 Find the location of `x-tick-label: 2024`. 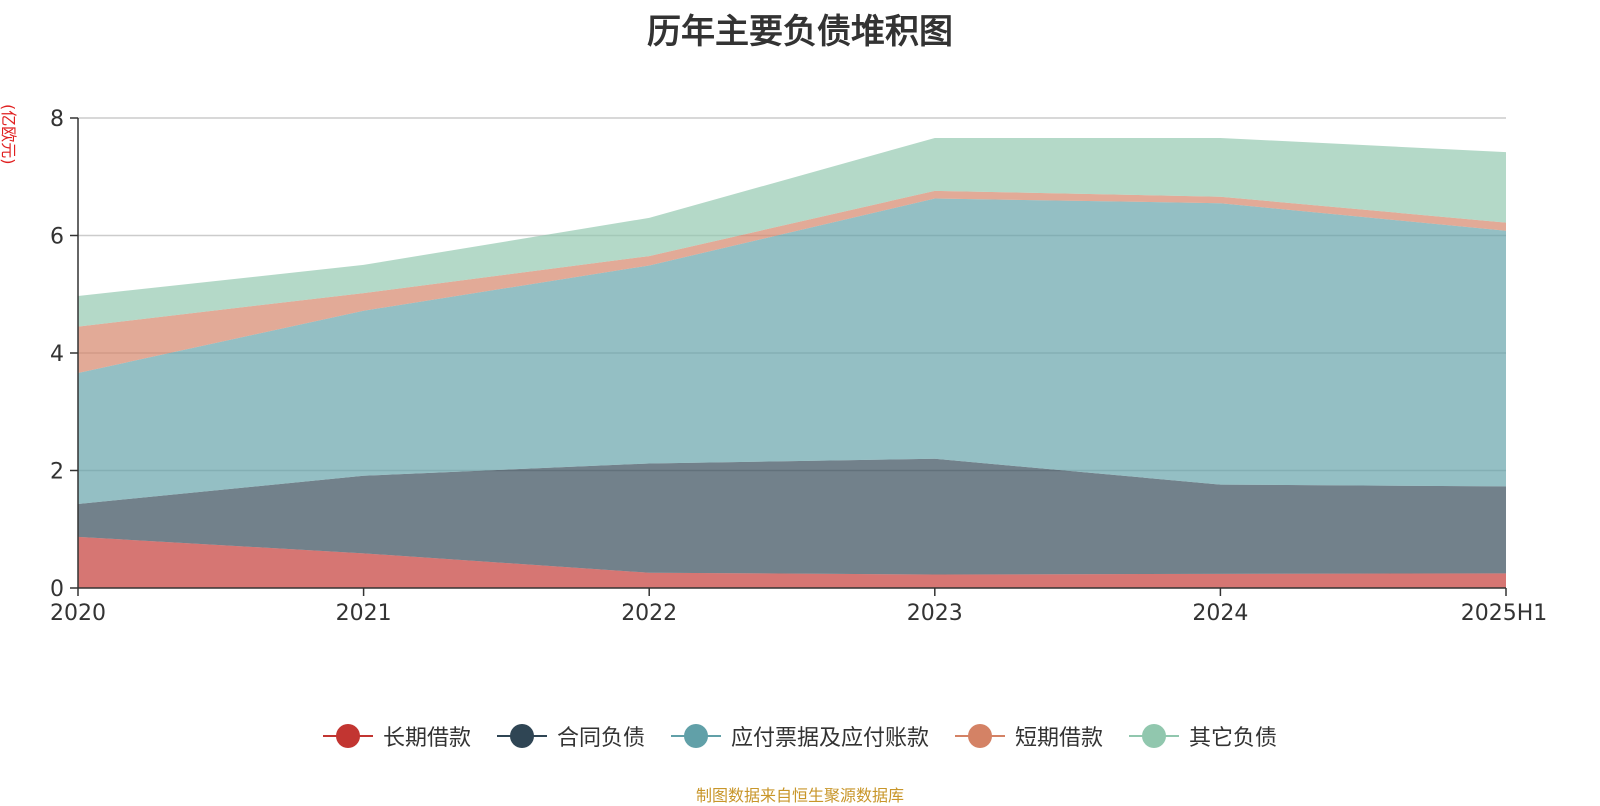

x-tick-label: 2024 is located at coordinates (1220, 613).